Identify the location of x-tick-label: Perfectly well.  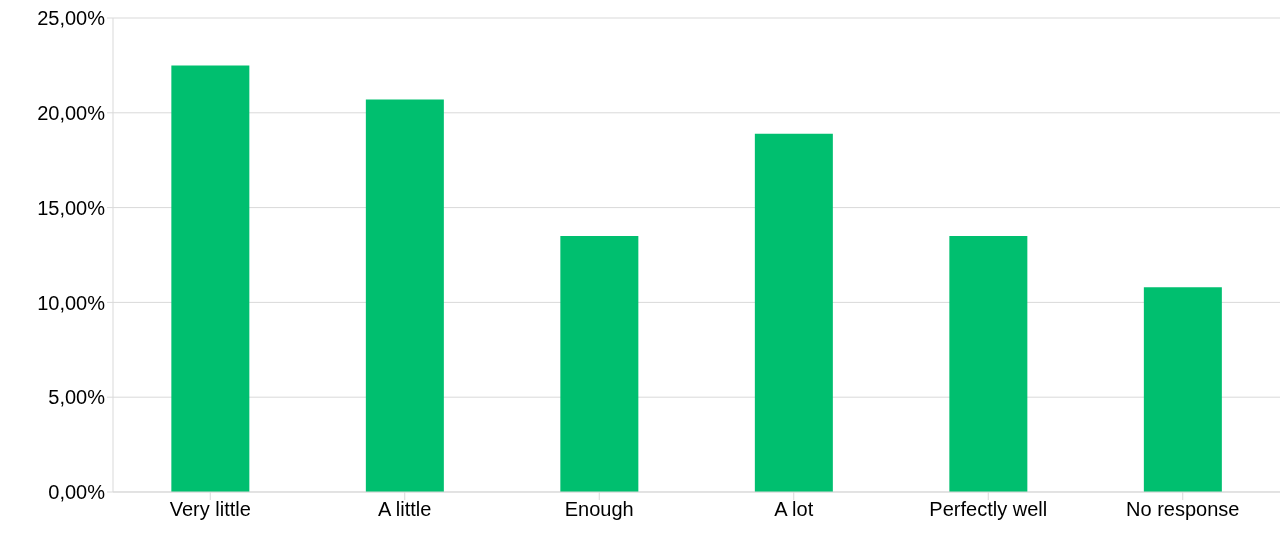
(988, 509).